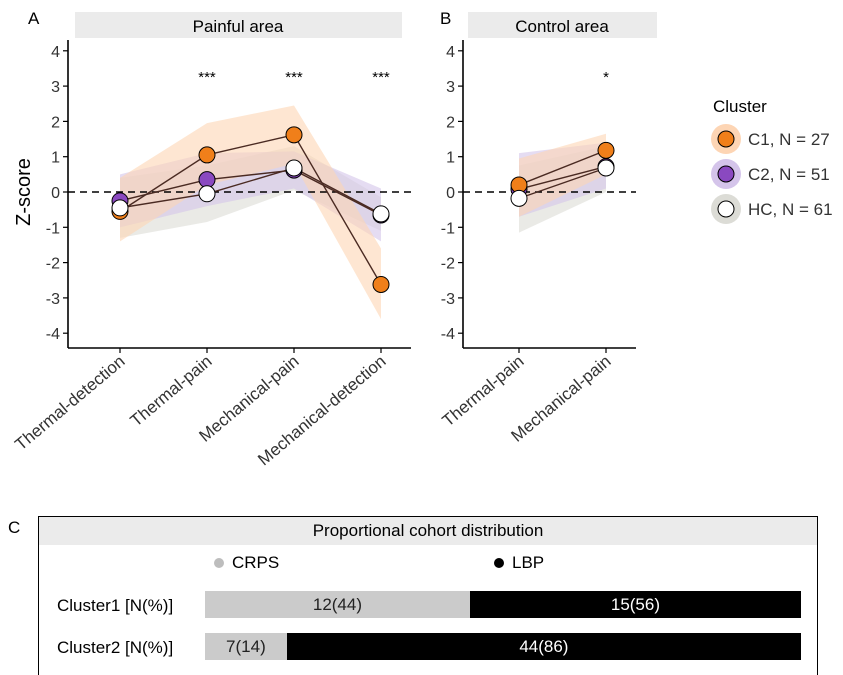  What do you see at coordinates (740, 106) in the screenshot?
I see `legend-title: Cluster` at bounding box center [740, 106].